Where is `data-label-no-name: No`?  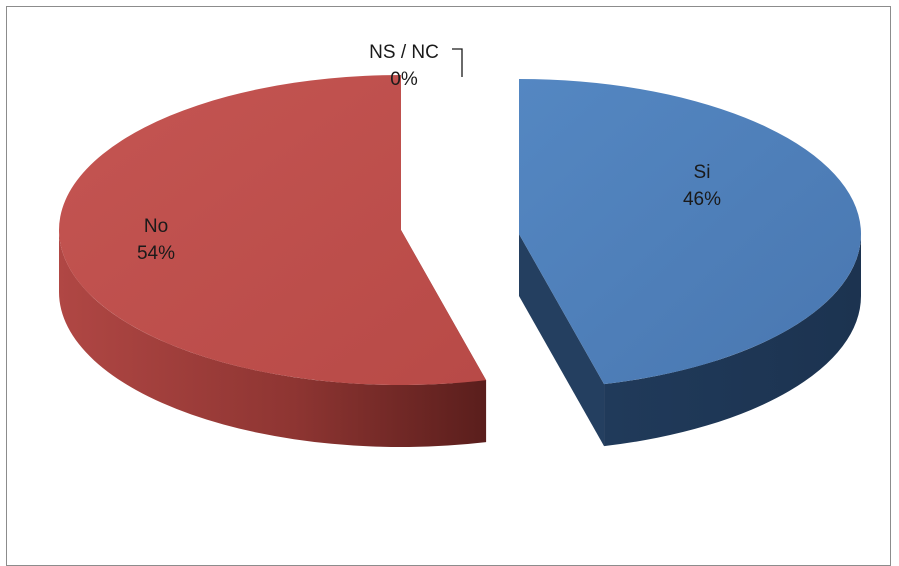 data-label-no-name: No is located at coordinates (156, 226).